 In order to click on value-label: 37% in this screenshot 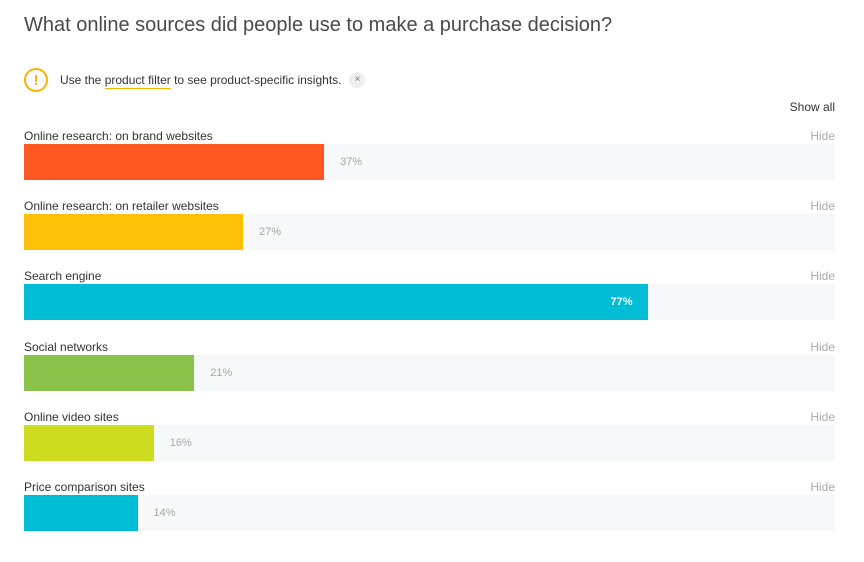, I will do `click(351, 162)`.